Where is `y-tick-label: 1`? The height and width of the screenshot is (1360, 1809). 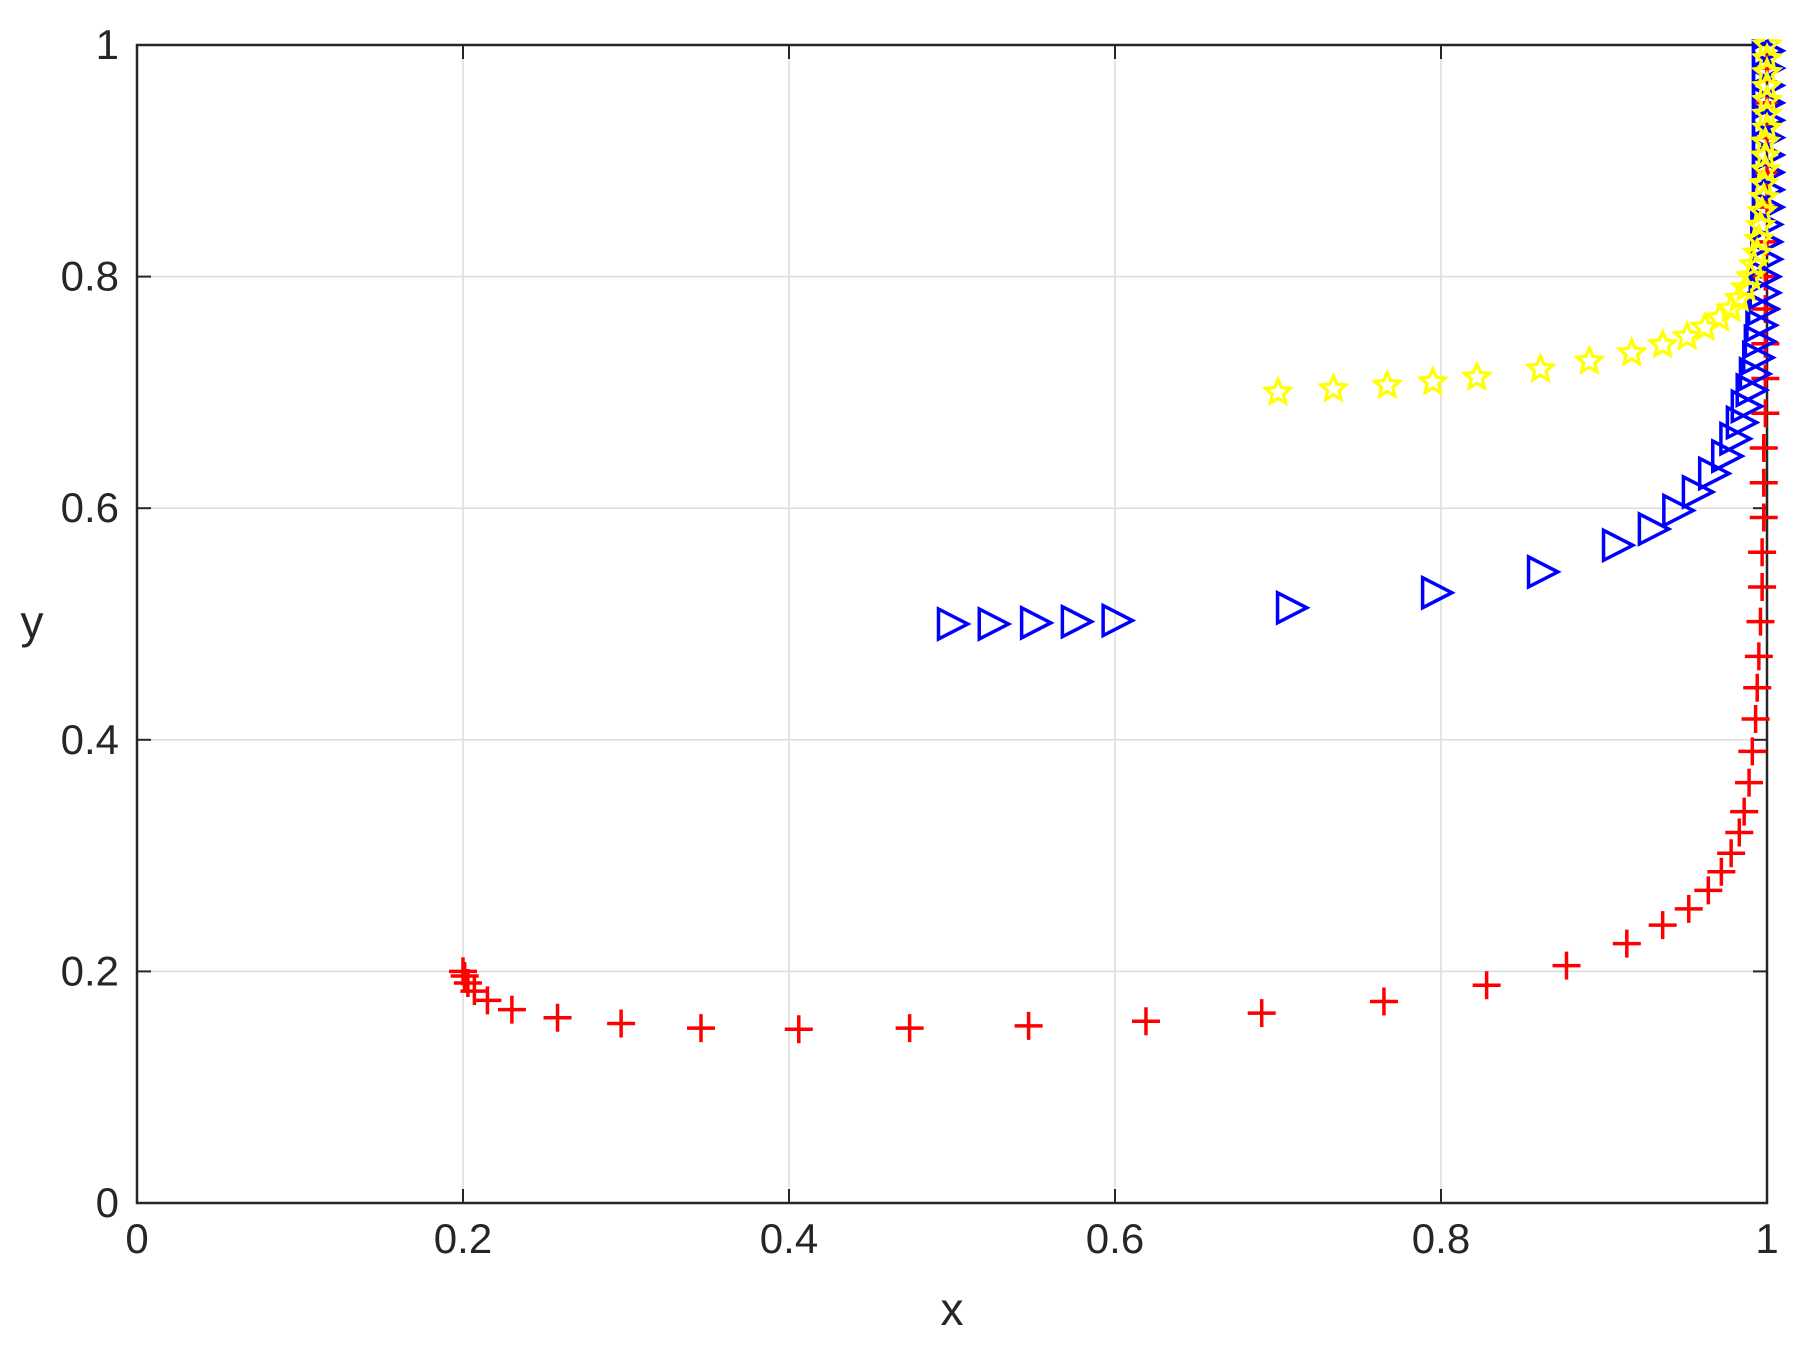
y-tick-label: 1 is located at coordinates (107, 44).